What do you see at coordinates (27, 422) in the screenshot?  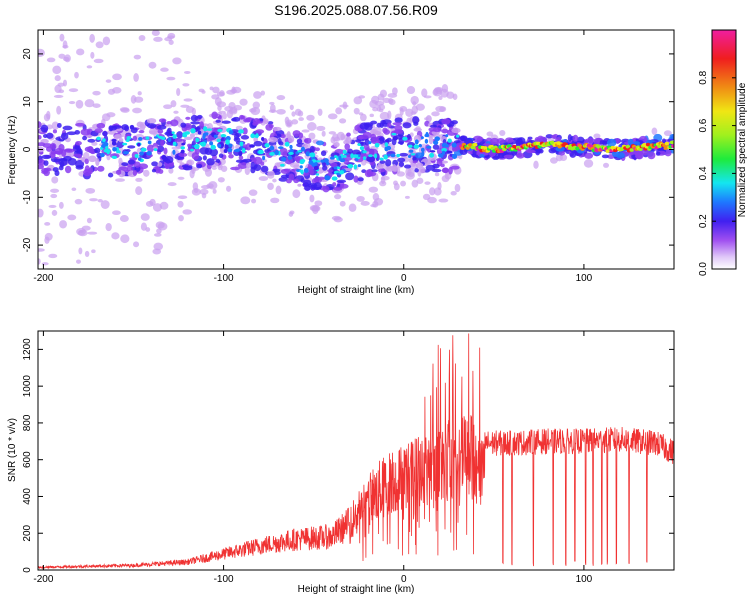 I see `y-tick-label: 800` at bounding box center [27, 422].